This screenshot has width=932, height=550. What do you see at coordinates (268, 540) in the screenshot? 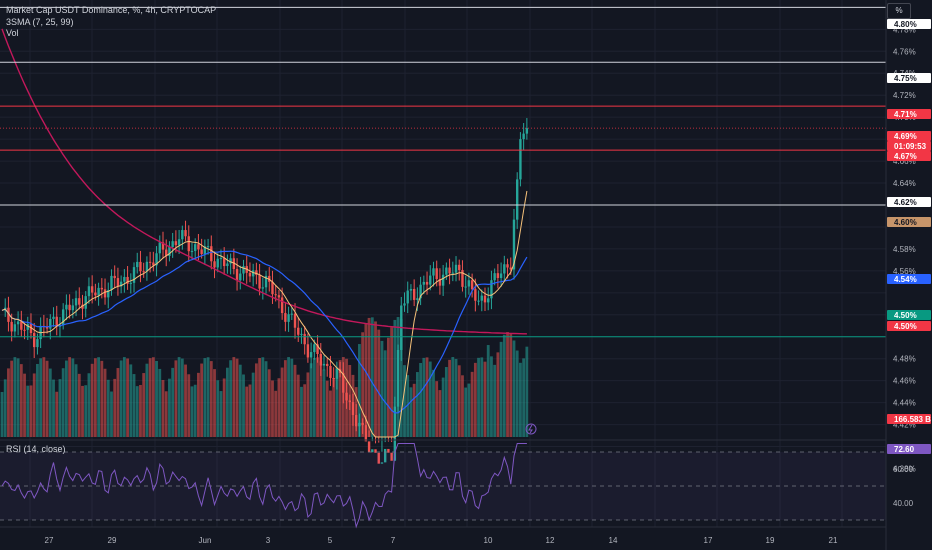
I see `time-tick-label: 3` at bounding box center [268, 540].